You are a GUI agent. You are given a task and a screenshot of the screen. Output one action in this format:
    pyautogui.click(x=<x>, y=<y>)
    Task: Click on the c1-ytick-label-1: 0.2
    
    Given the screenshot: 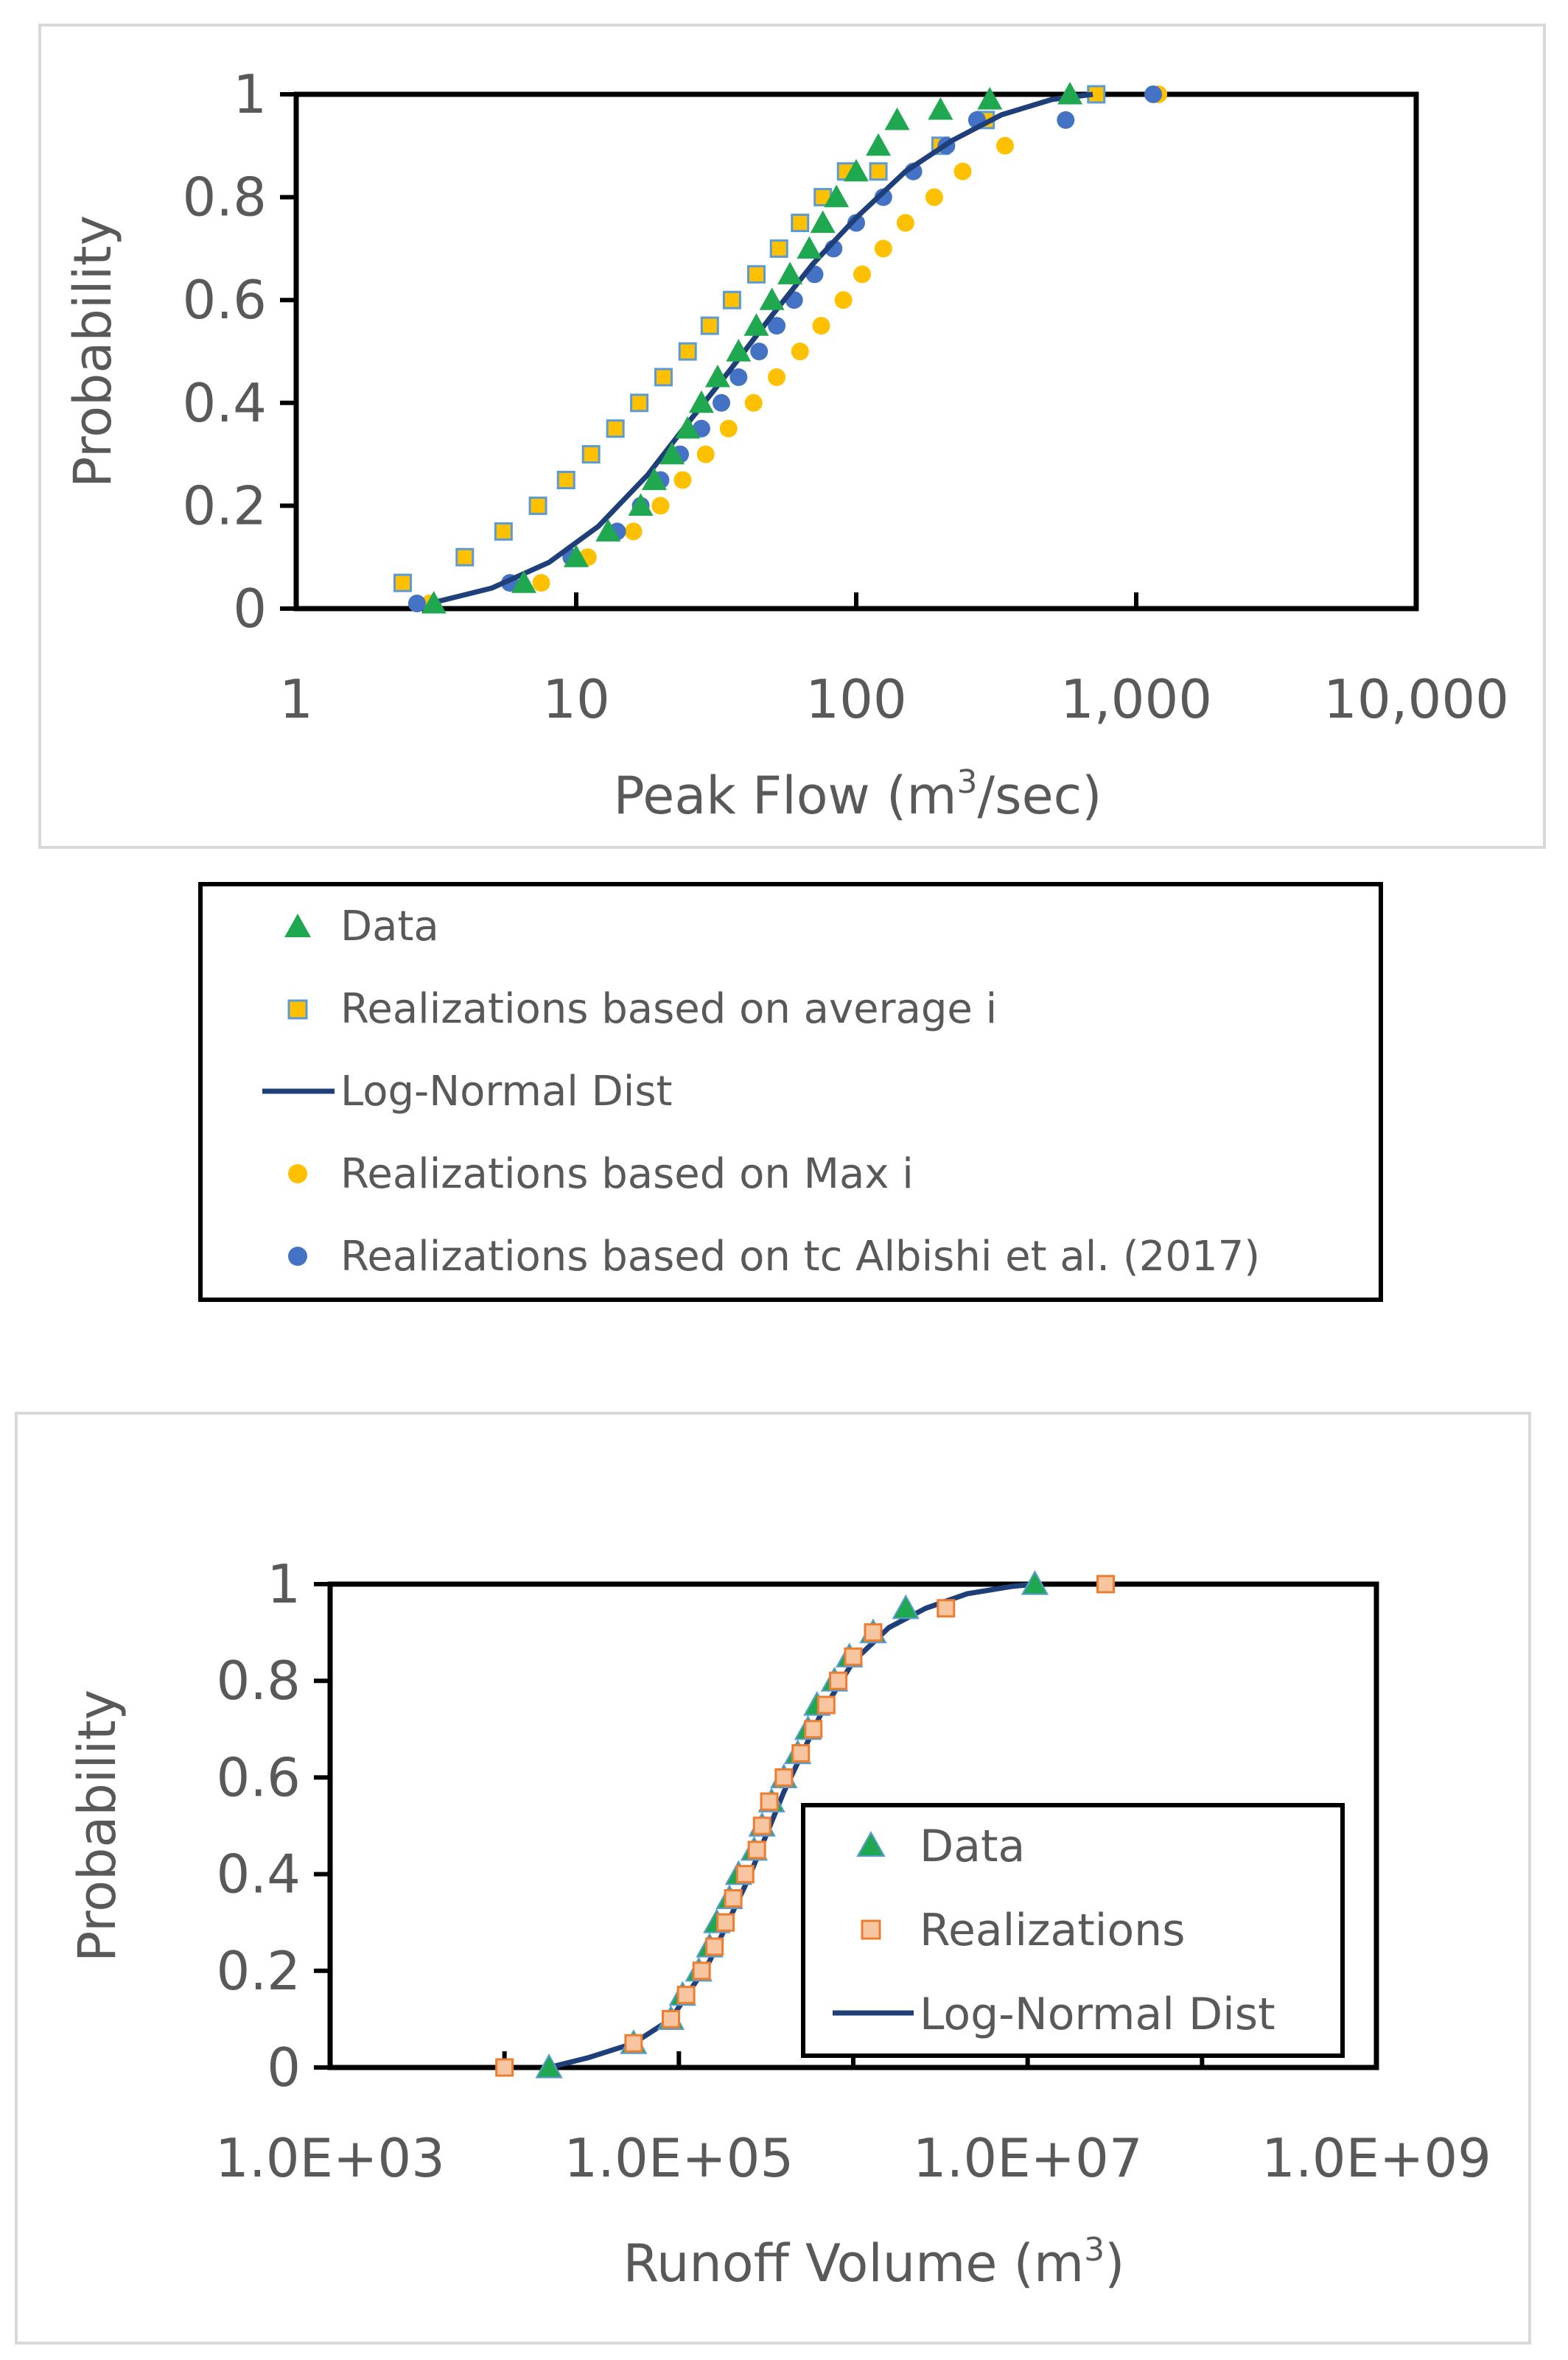 What is the action you would take?
    pyautogui.click(x=224, y=505)
    